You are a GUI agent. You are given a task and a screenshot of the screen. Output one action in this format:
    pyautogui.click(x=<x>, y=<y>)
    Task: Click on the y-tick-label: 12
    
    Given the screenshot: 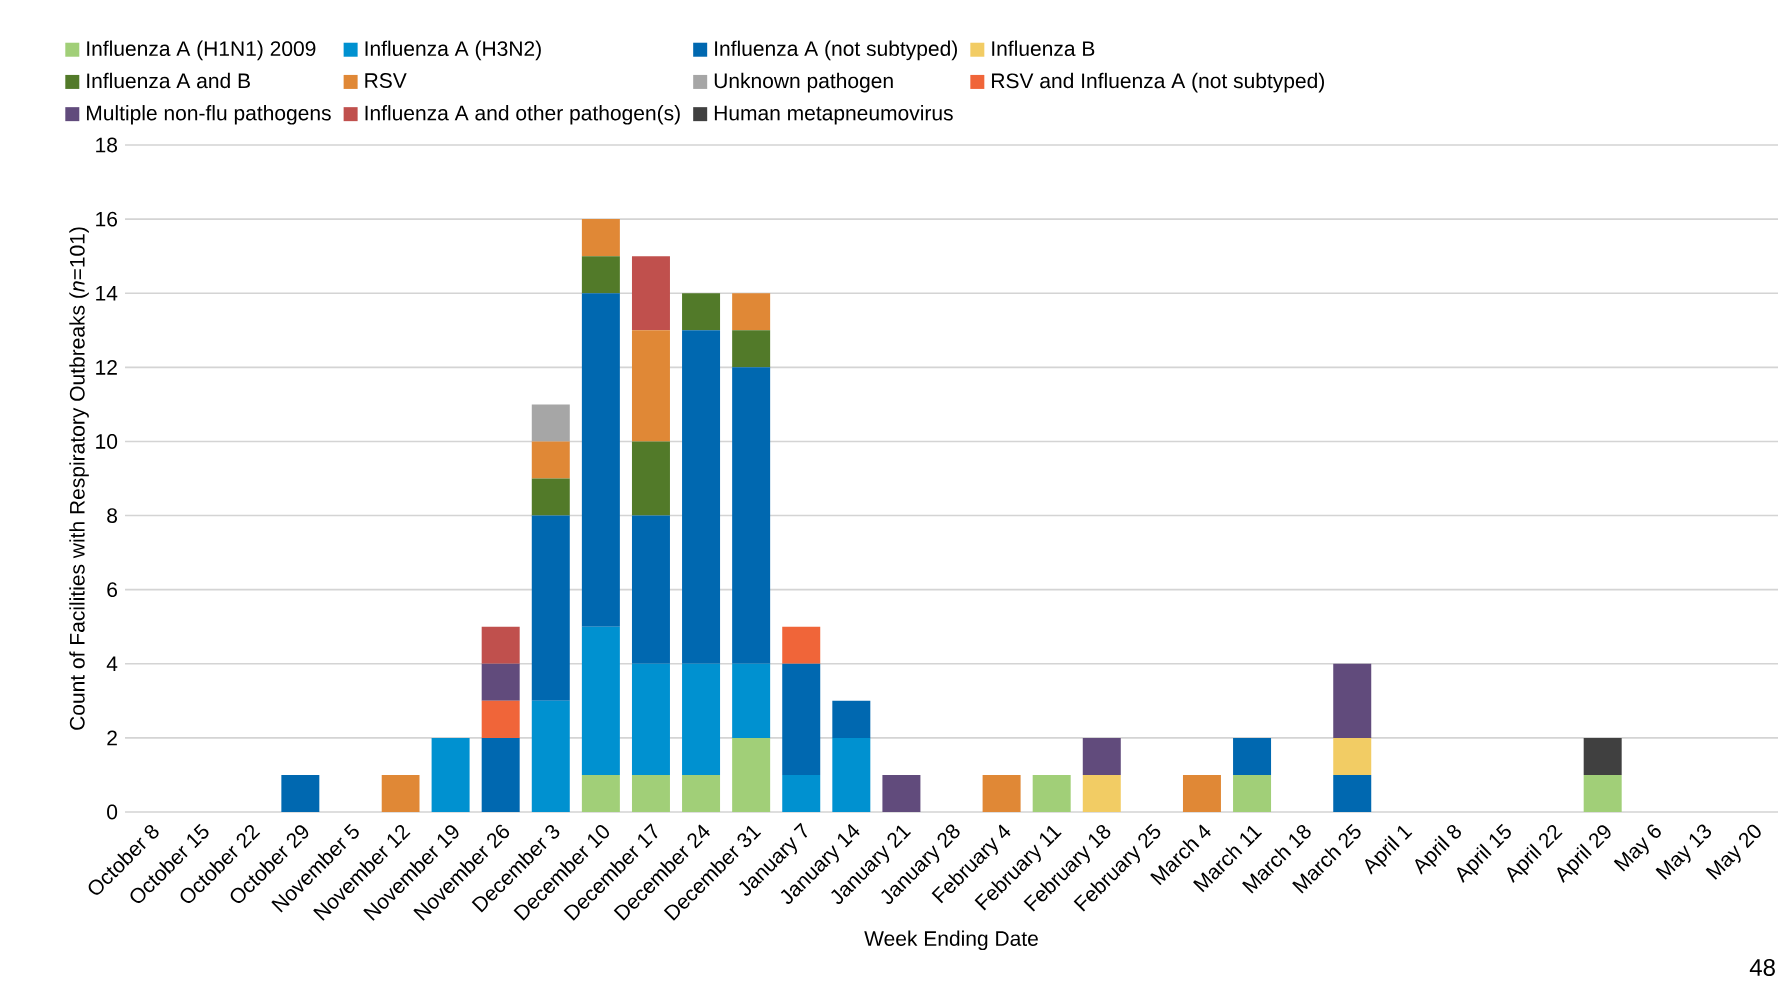 What is the action you would take?
    pyautogui.click(x=106, y=367)
    